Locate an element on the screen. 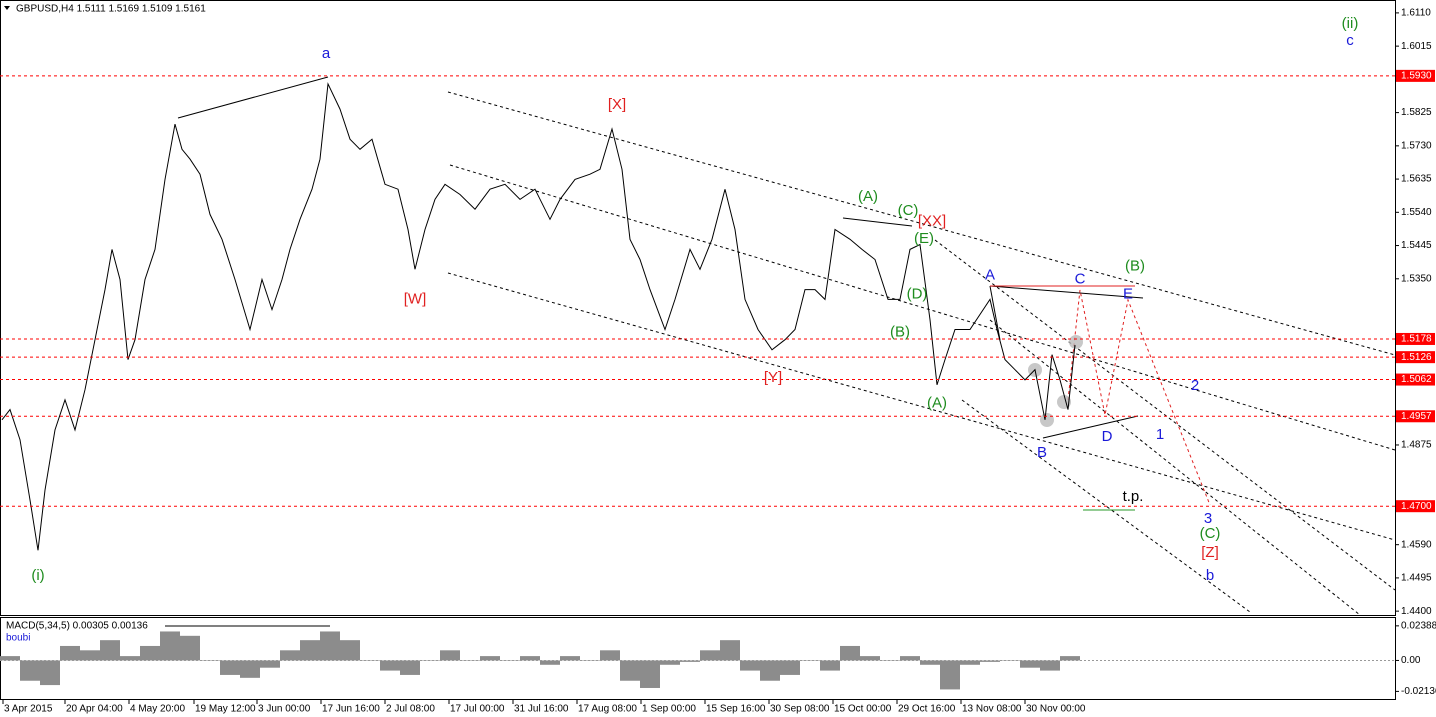 The image size is (1436, 717). wave-label: E is located at coordinates (1128, 293).